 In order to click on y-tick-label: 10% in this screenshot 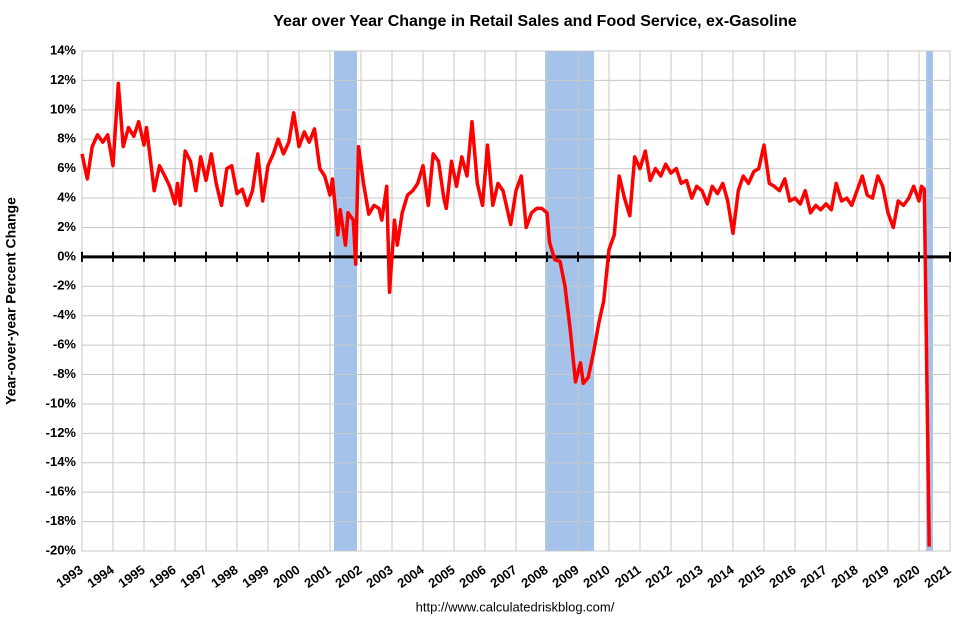, I will do `click(63, 108)`.